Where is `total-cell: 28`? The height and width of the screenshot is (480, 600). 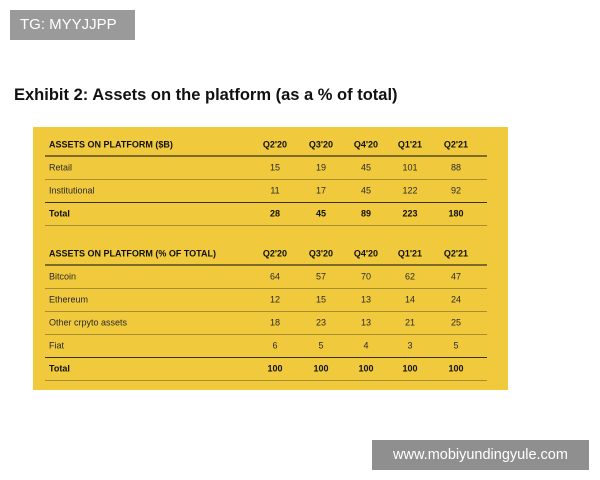
total-cell: 28 is located at coordinates (275, 213).